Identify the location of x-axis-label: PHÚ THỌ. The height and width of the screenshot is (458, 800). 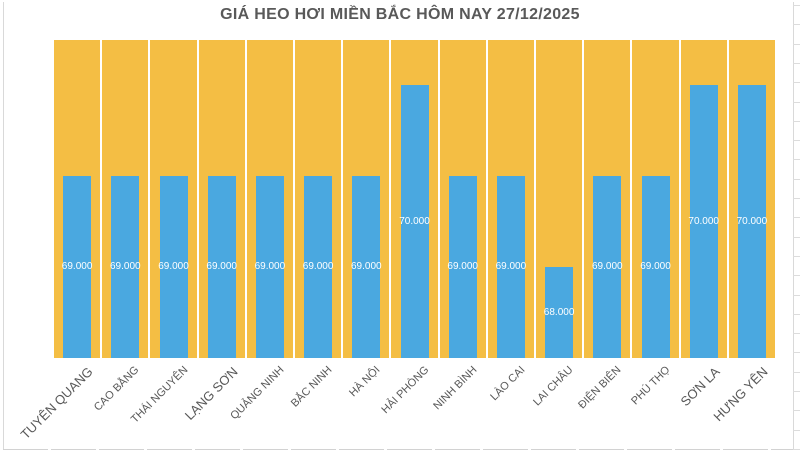
(650, 386).